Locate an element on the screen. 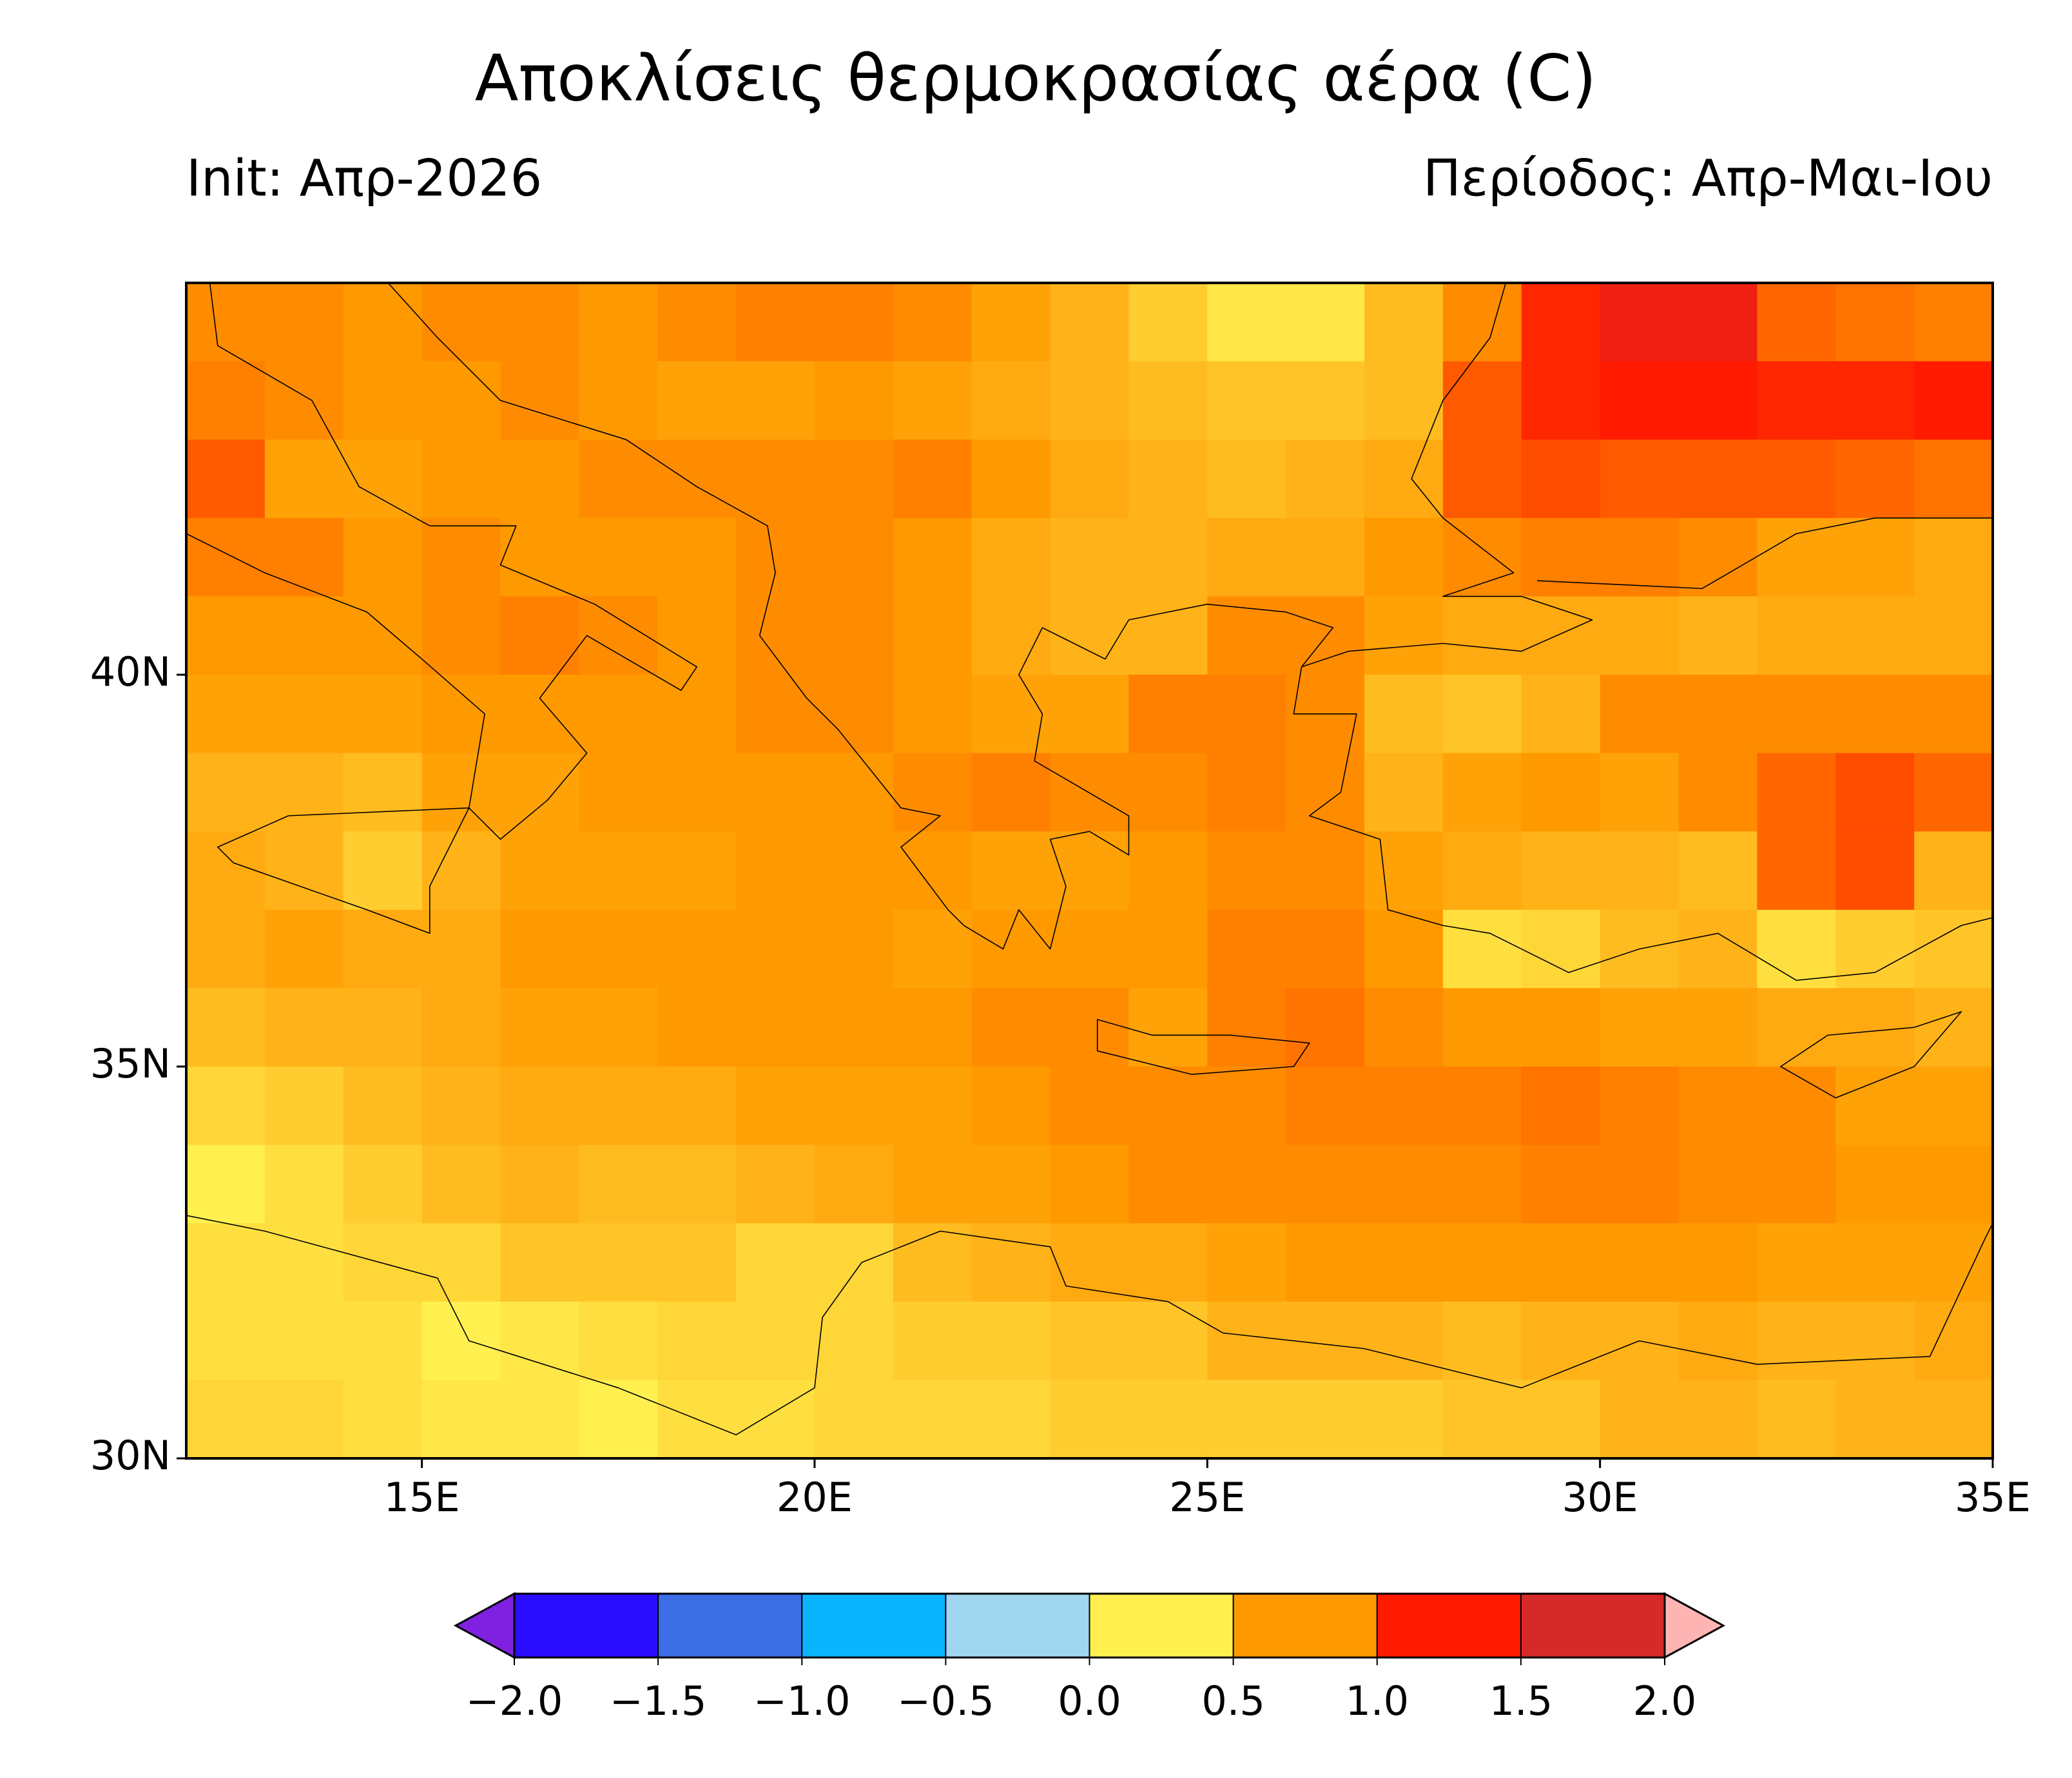  turkey-south-coast is located at coordinates (1643, 824).